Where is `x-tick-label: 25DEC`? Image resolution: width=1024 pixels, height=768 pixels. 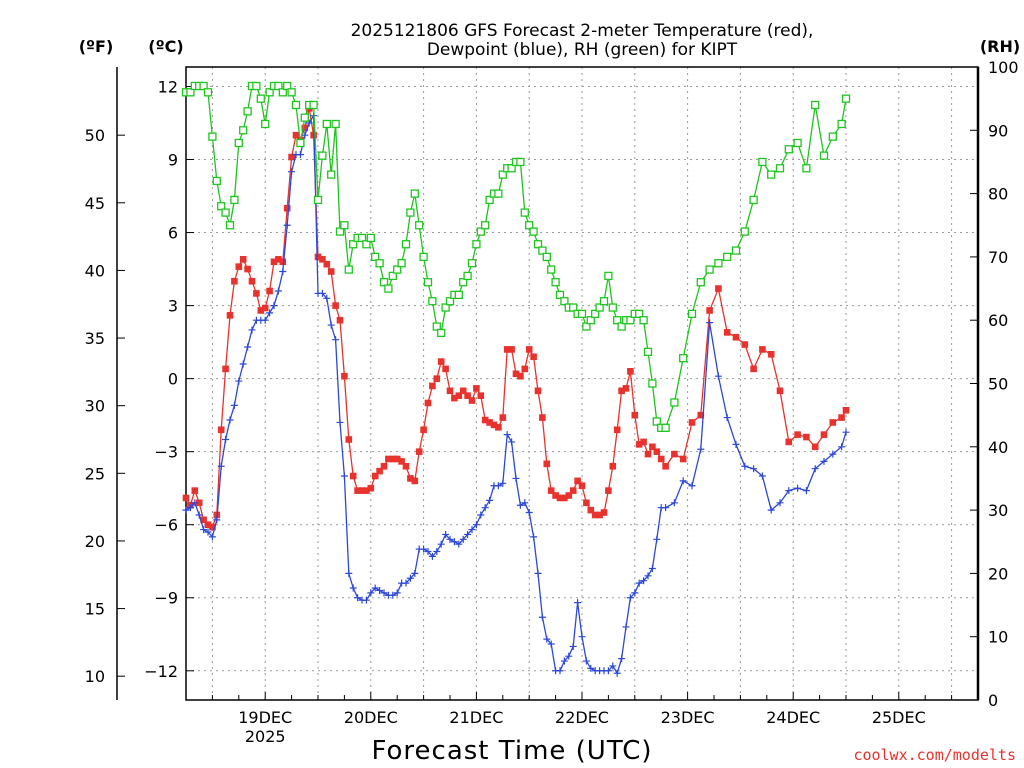 x-tick-label: 25DEC is located at coordinates (899, 717).